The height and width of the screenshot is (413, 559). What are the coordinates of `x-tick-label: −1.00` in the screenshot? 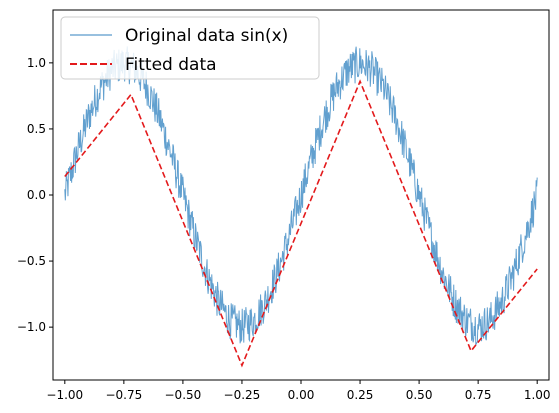 It's located at (64, 395).